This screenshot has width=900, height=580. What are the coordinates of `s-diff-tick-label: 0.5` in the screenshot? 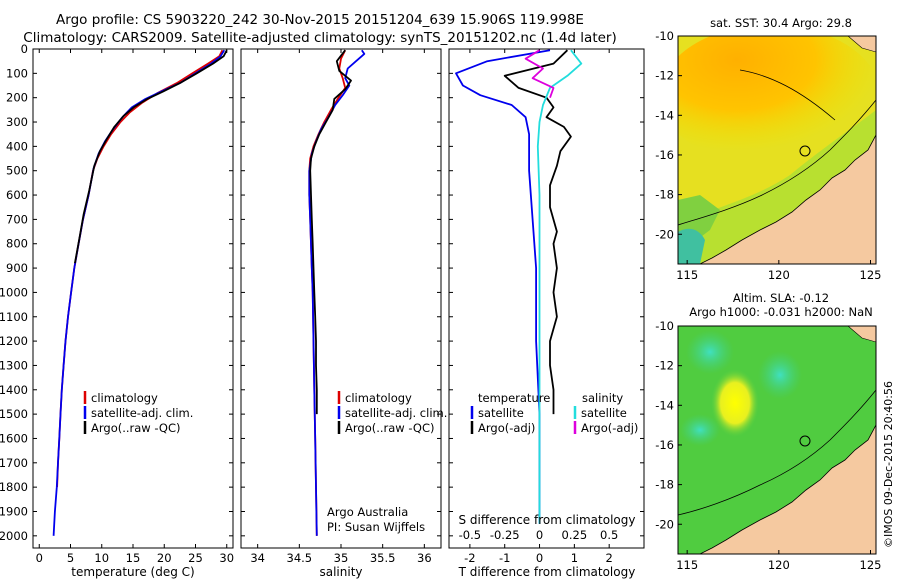 It's located at (609, 535).